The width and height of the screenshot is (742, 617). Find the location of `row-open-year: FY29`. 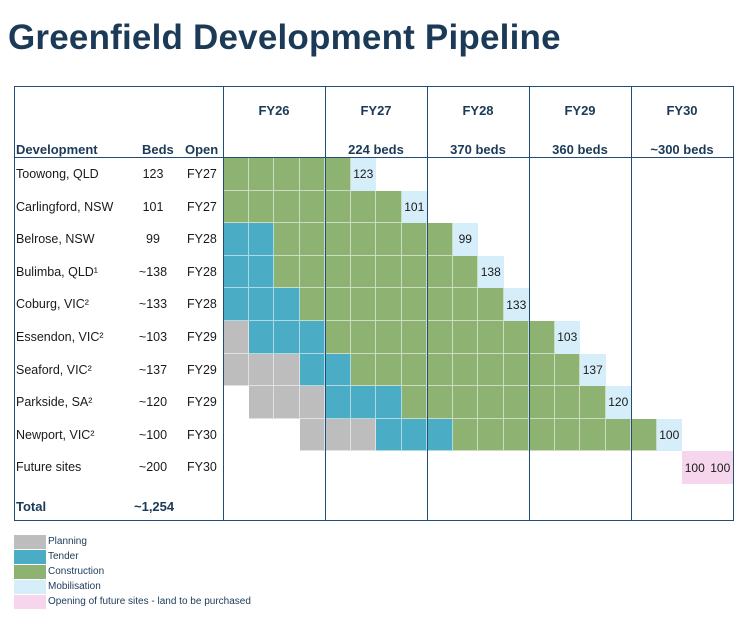

row-open-year: FY29 is located at coordinates (202, 337).